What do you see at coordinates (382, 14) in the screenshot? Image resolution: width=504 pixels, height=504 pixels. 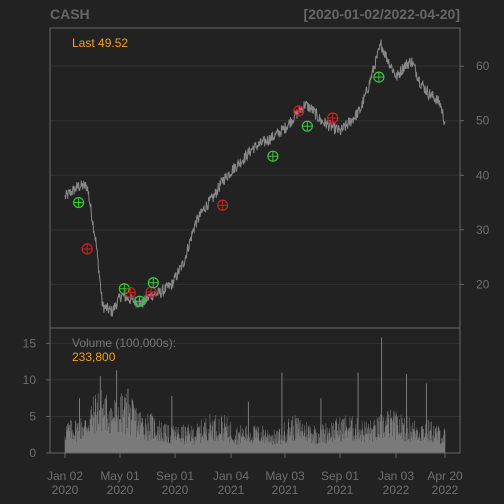 I see `chart-date-range: [2020-01-02/2022-04-20]` at bounding box center [382, 14].